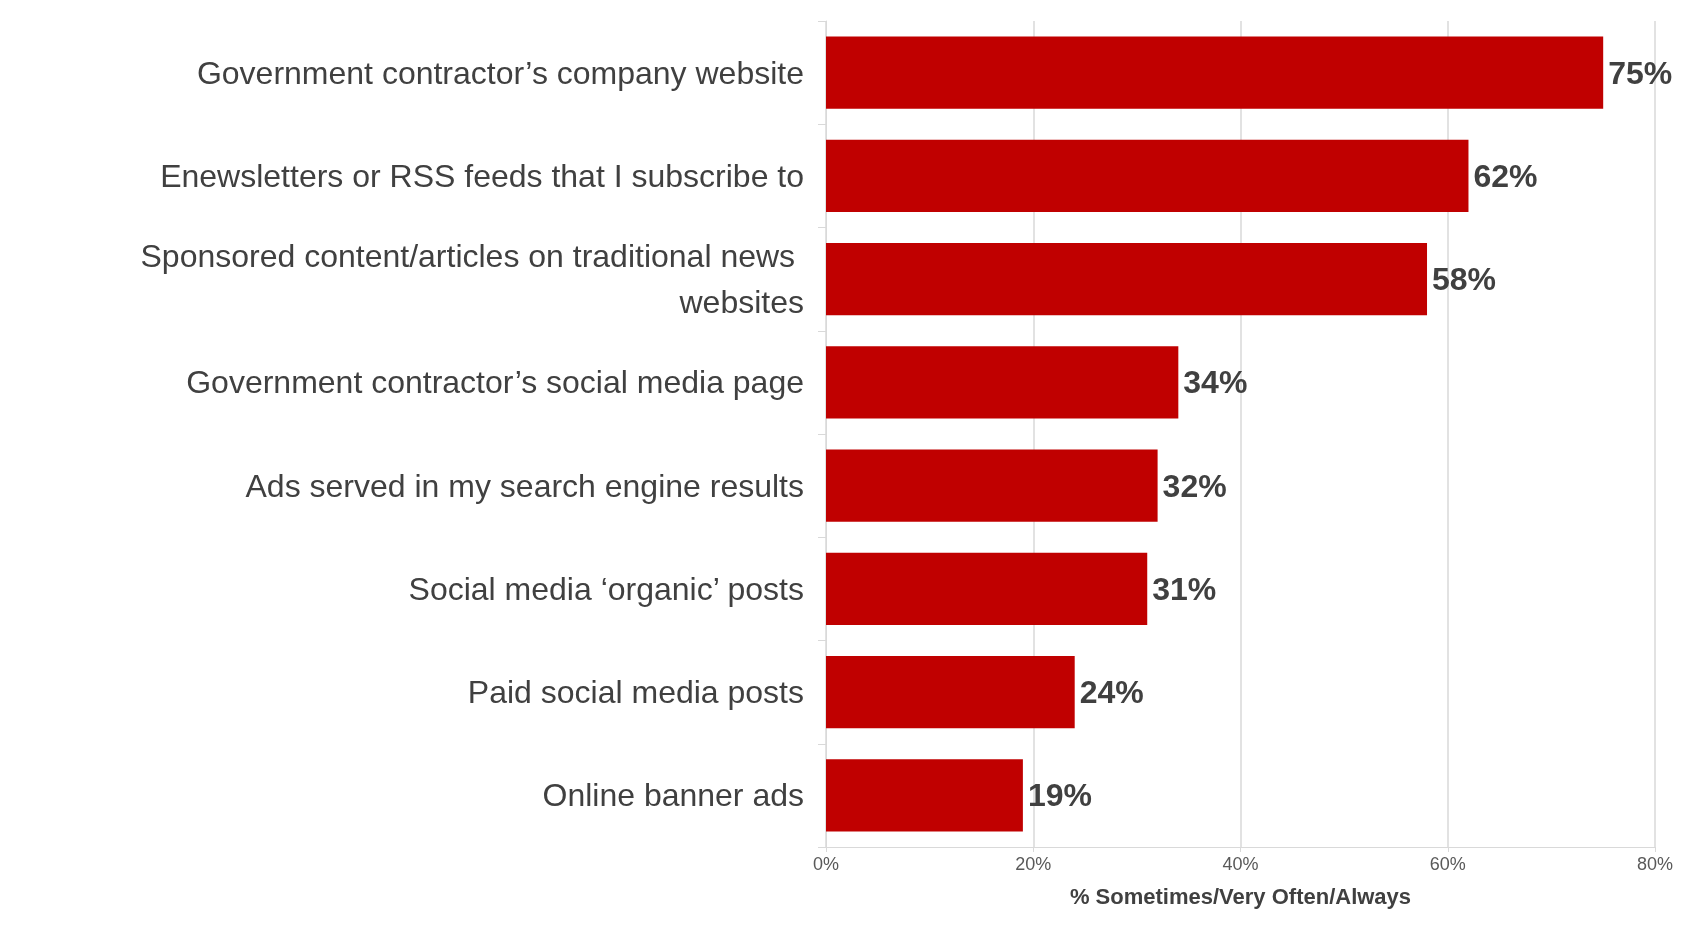 Image resolution: width=1697 pixels, height=937 pixels. I want to click on y-tick-label: Sponsored content/articles on traditional news websites, so click(472, 279).